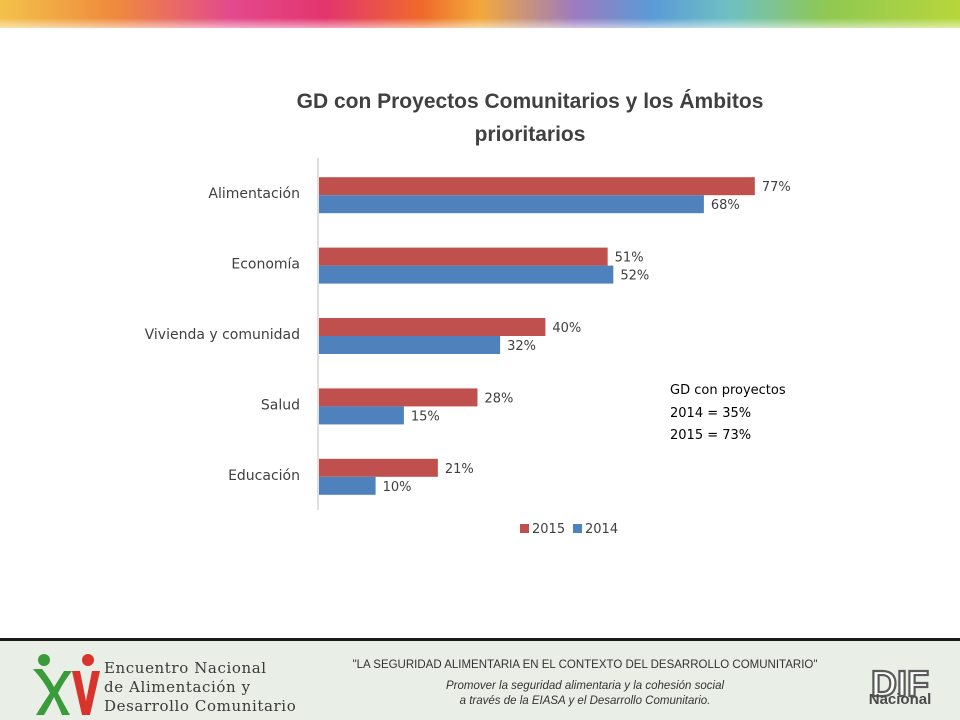 The image size is (960, 720). Describe the element at coordinates (521, 346) in the screenshot. I see `data-label: 32%` at that location.